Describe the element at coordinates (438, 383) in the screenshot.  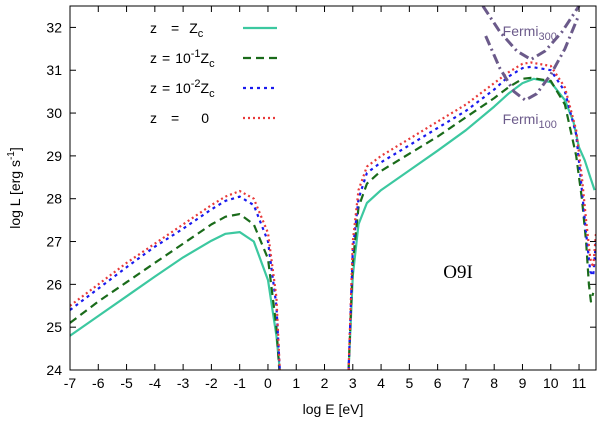
I see `x-tick-label: 6` at that location.